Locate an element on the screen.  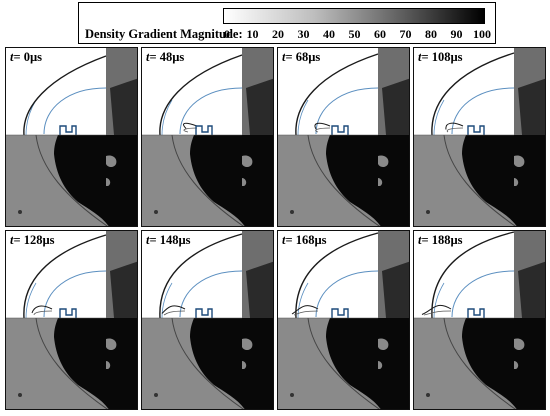
colorbar-tick: 50 is located at coordinates (354, 34).